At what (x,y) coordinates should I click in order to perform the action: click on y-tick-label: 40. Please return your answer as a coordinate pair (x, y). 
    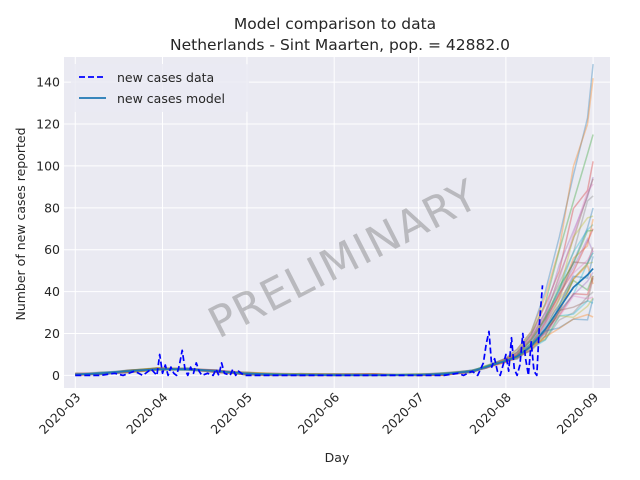
    Looking at the image, I should click on (52, 291).